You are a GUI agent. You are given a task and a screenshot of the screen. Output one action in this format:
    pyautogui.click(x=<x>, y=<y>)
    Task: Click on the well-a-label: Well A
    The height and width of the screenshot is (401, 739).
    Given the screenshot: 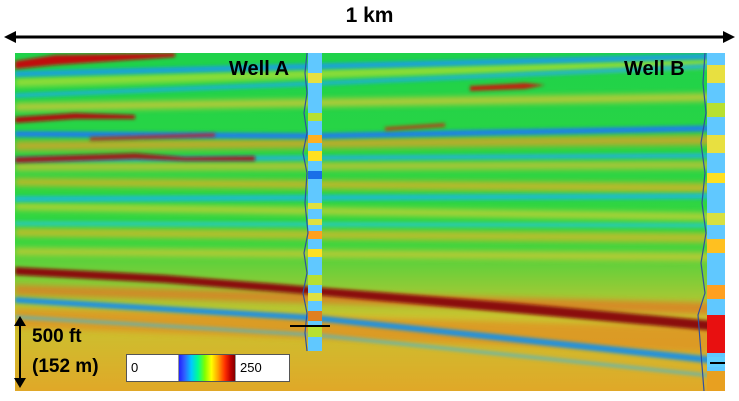 What is the action you would take?
    pyautogui.click(x=259, y=69)
    